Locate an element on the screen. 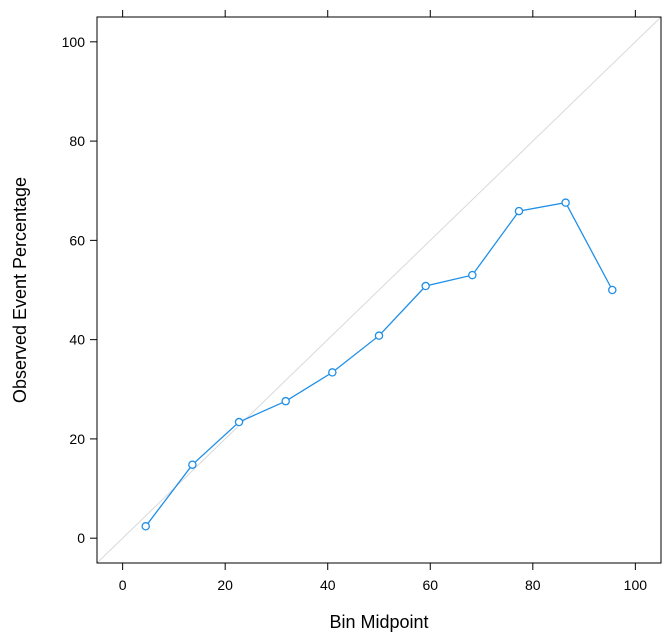  x-tick-label: 80 is located at coordinates (533, 585).